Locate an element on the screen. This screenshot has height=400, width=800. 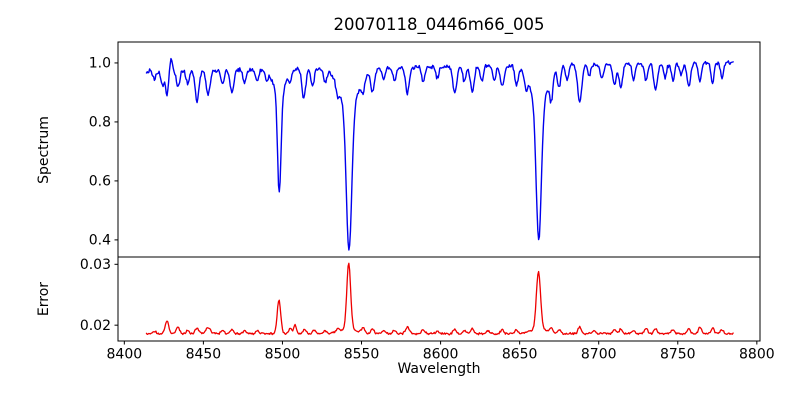
error-y-axis-label: Error is located at coordinates (44, 299).